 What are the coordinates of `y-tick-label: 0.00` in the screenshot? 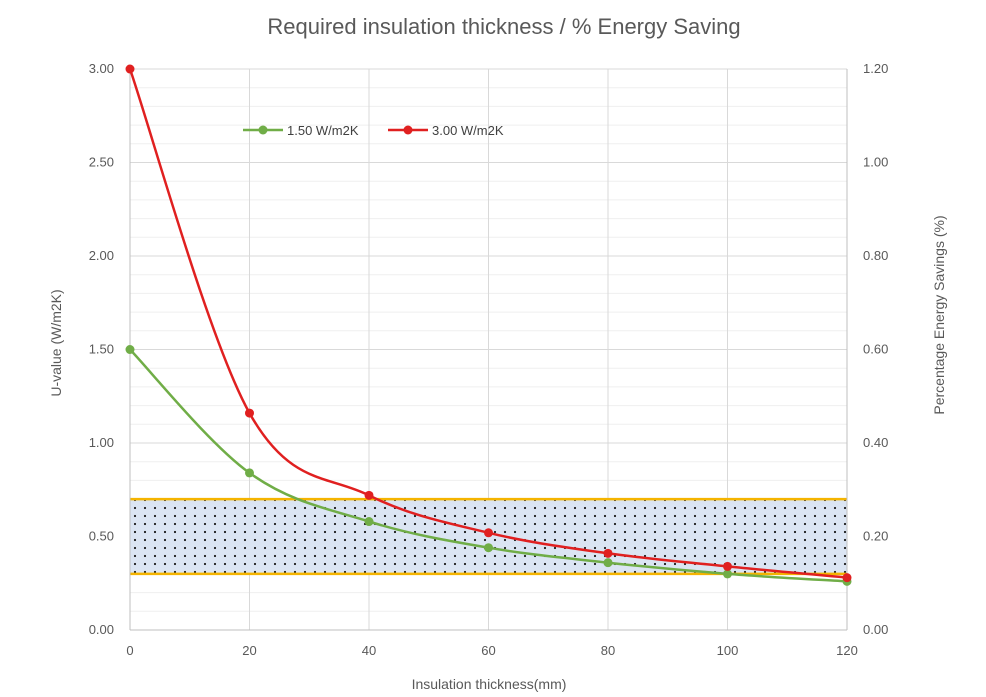 It's located at (101, 629).